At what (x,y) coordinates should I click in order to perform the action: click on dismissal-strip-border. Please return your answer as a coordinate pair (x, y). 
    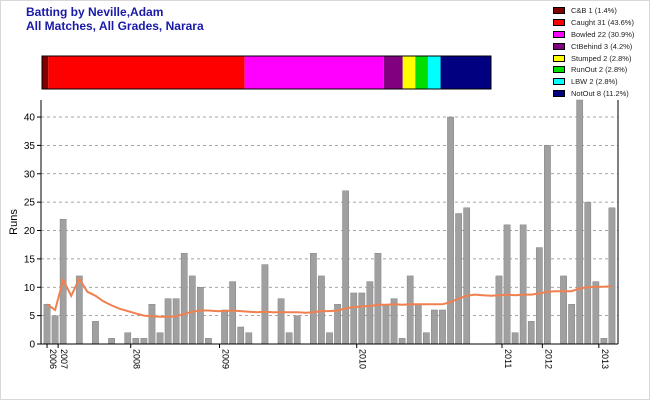
    Looking at the image, I should click on (266, 72).